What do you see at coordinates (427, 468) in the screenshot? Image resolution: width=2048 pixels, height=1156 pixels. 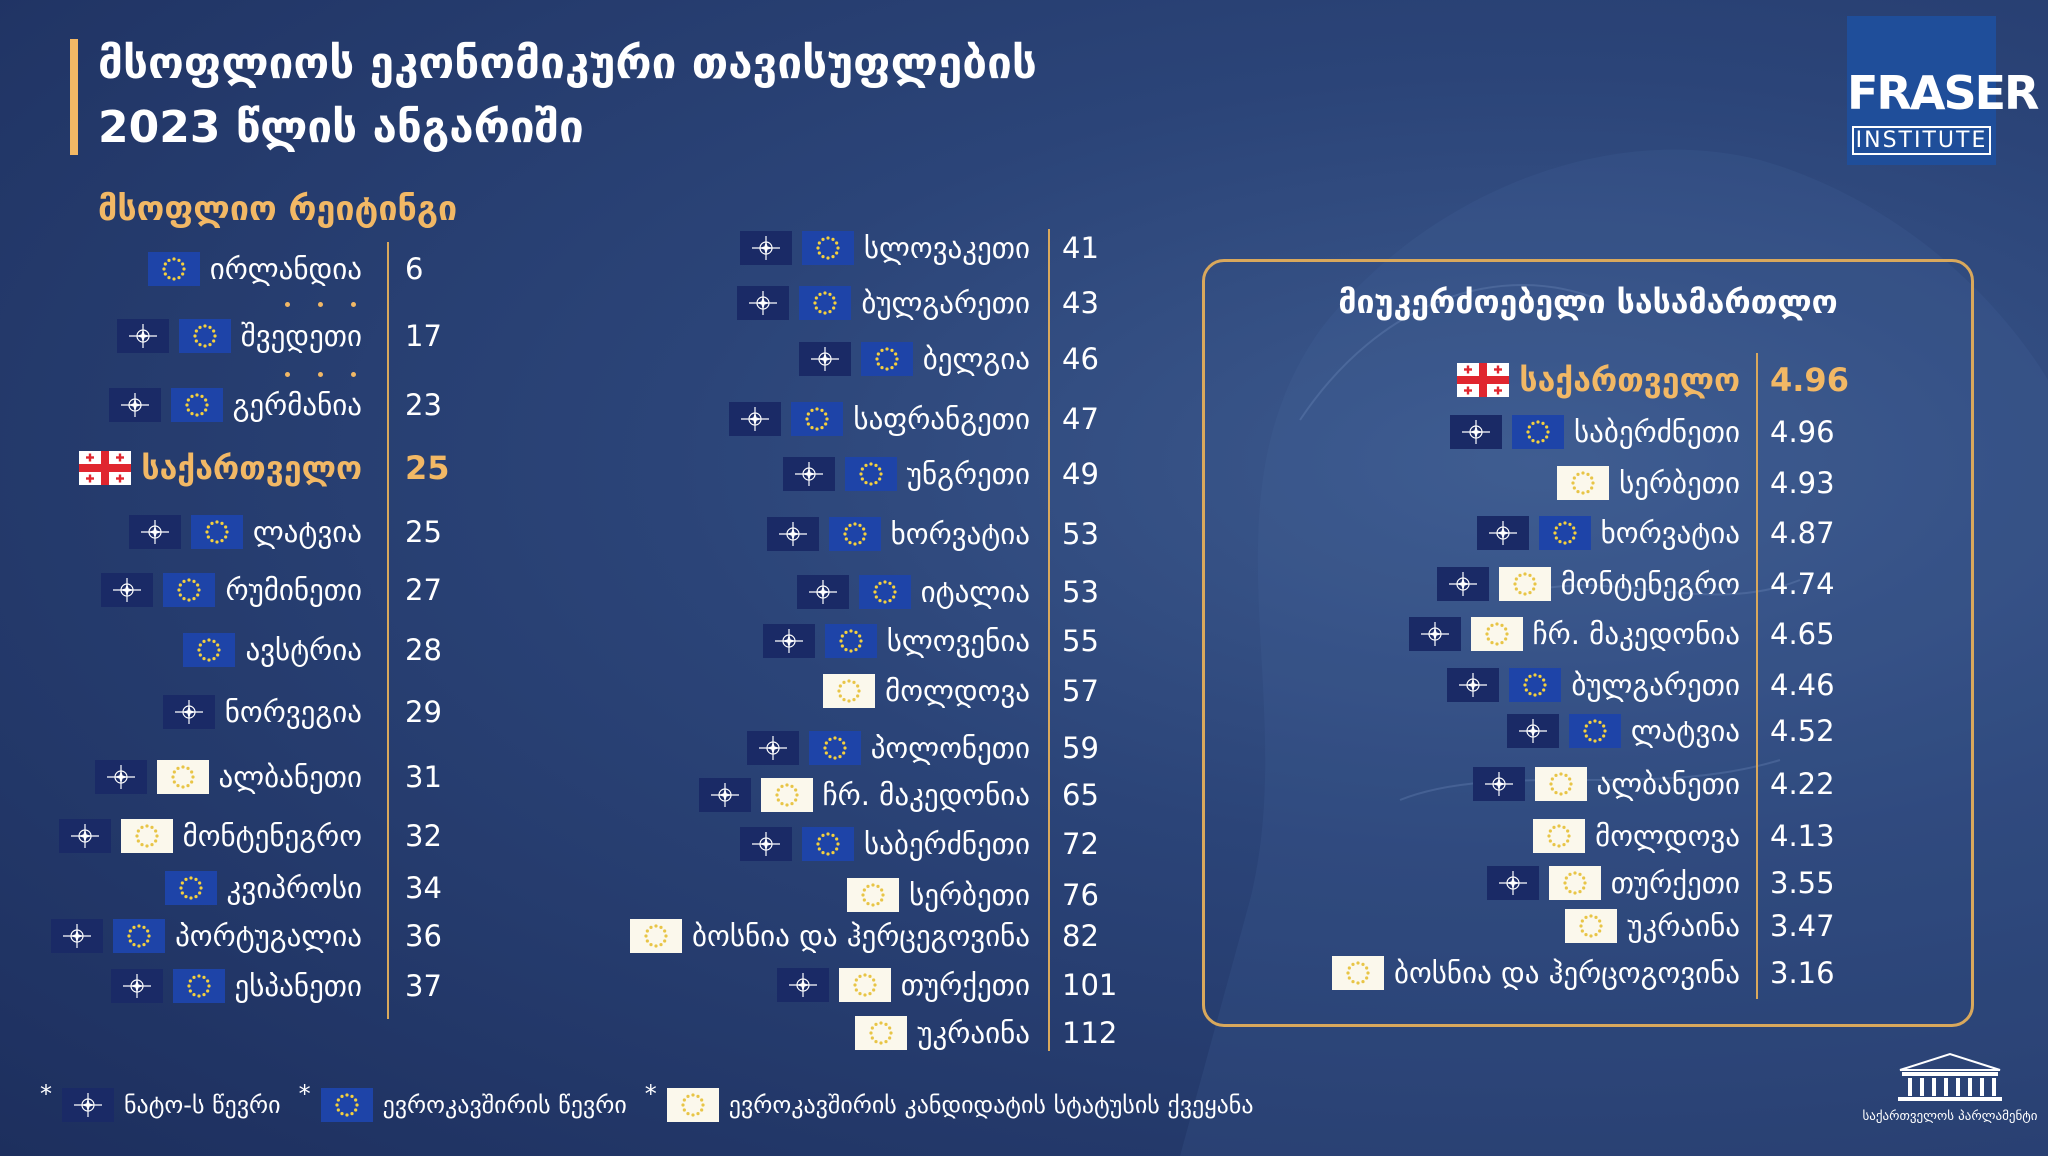 I see `rank-value: 25` at bounding box center [427, 468].